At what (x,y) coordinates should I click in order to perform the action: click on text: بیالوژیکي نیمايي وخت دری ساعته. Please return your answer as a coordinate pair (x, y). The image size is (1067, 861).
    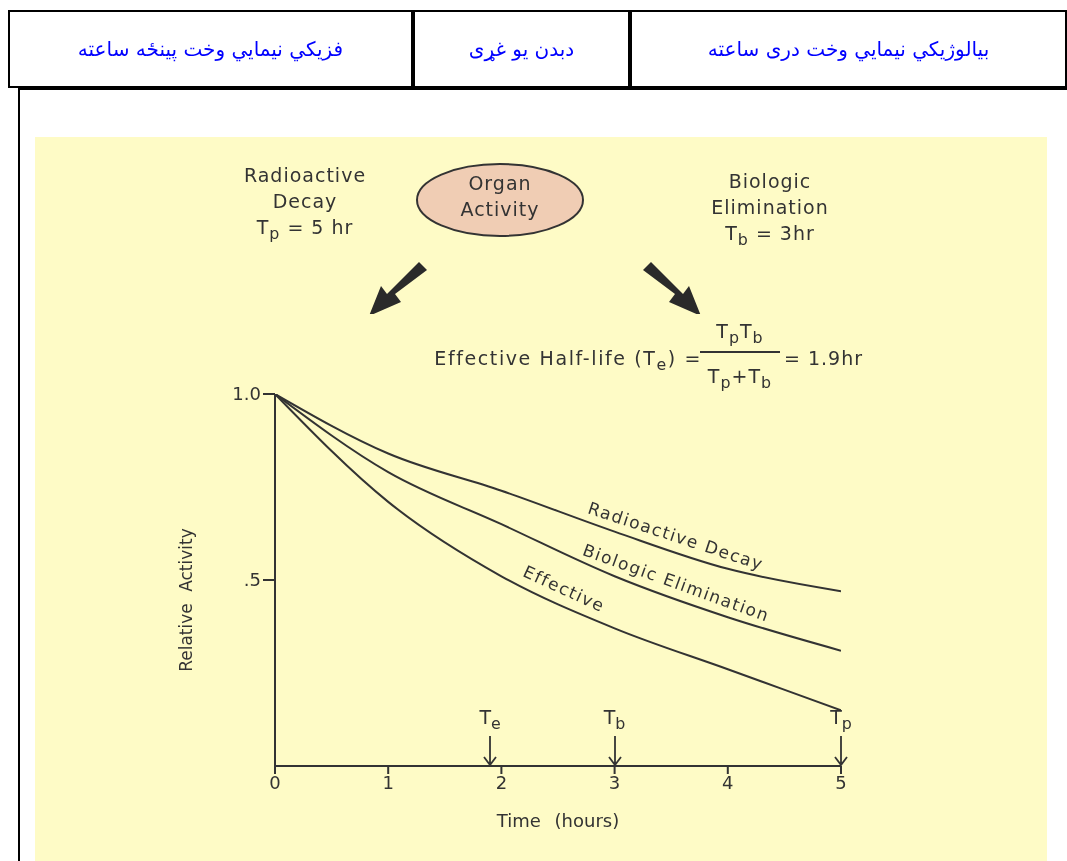
    Looking at the image, I should click on (848, 49).